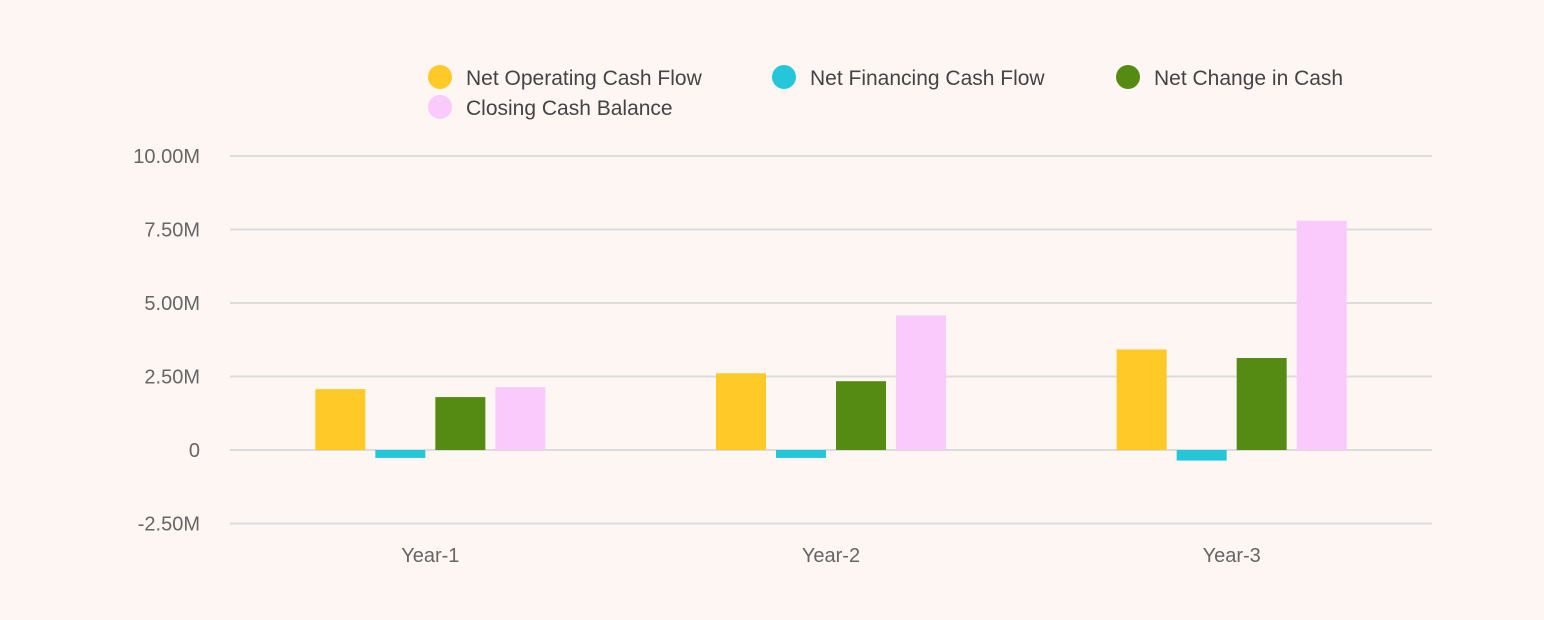 This screenshot has width=1544, height=620. What do you see at coordinates (166, 341) in the screenshot?
I see `y-axis: -2.50M 0 2.50M 5.00M 7.50M 10.00M` at bounding box center [166, 341].